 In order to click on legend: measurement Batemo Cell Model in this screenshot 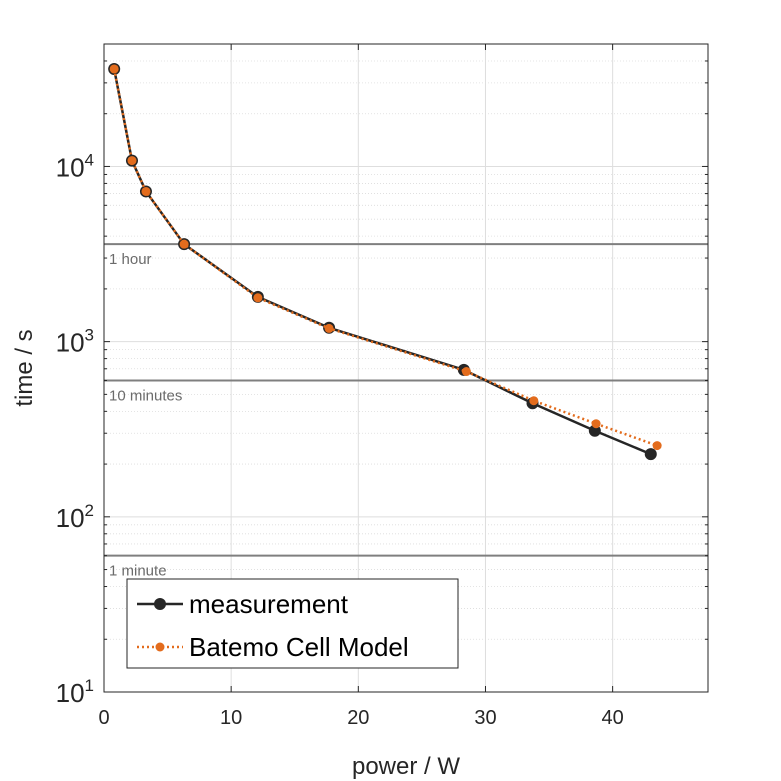, I will do `click(292, 623)`.